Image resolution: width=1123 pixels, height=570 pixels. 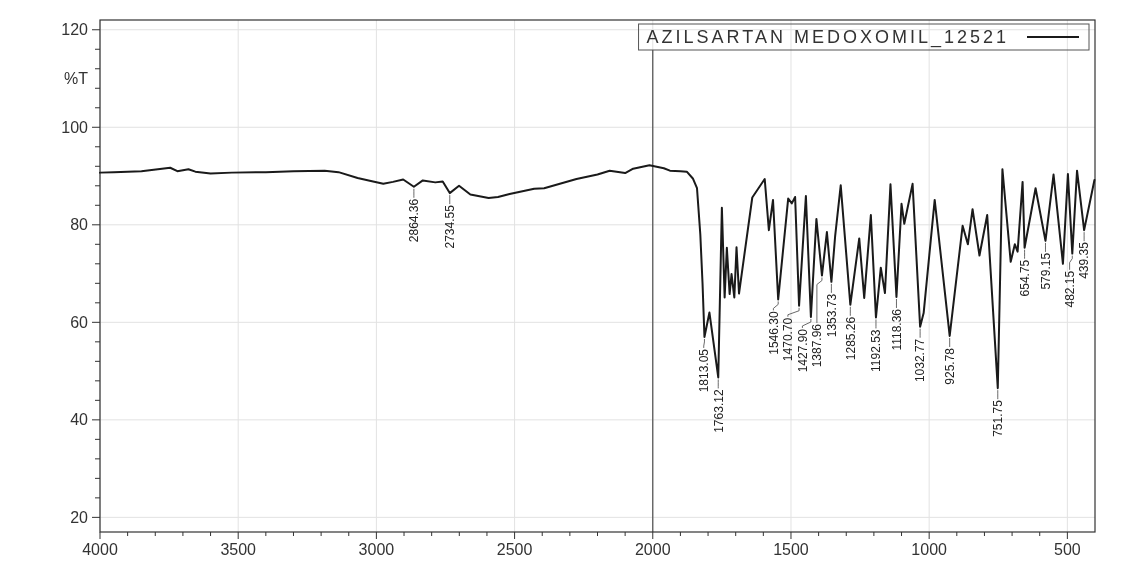 What do you see at coordinates (1084, 260) in the screenshot?
I see `annotation: 439.35` at bounding box center [1084, 260].